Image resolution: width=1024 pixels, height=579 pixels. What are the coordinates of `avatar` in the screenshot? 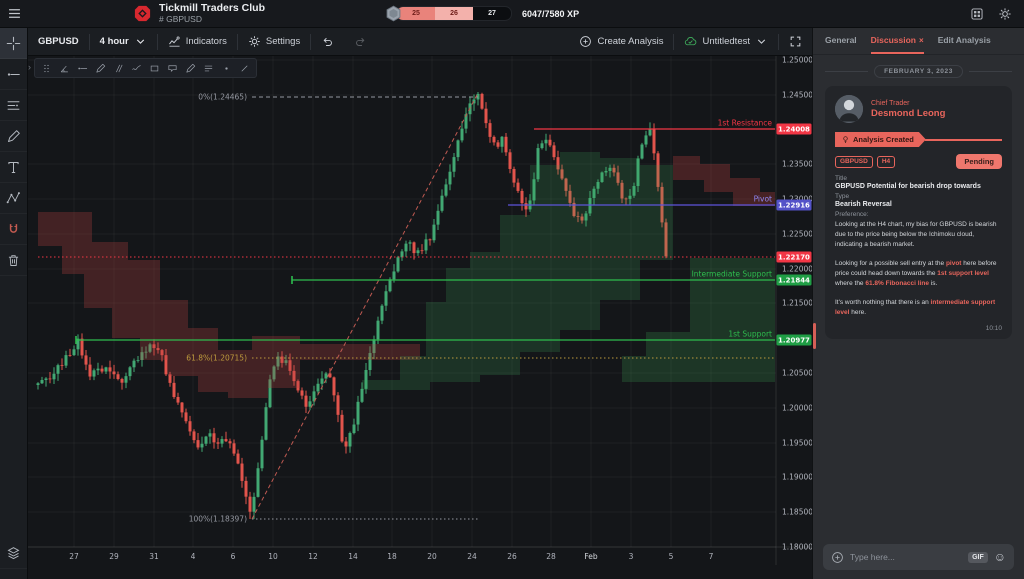 It's located at (849, 109).